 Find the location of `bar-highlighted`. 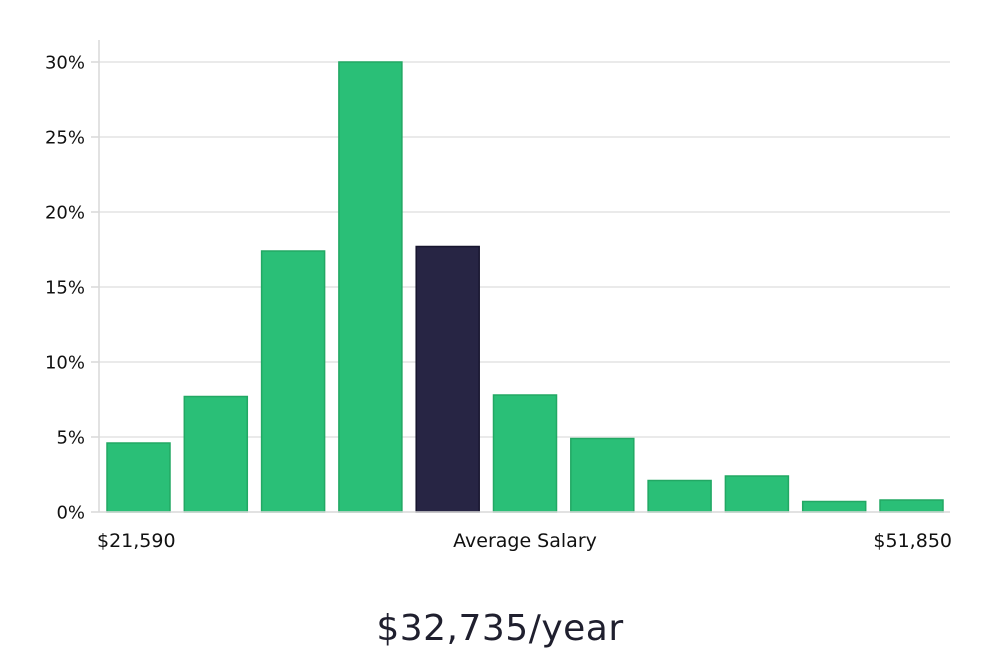

bar-highlighted is located at coordinates (447, 379).